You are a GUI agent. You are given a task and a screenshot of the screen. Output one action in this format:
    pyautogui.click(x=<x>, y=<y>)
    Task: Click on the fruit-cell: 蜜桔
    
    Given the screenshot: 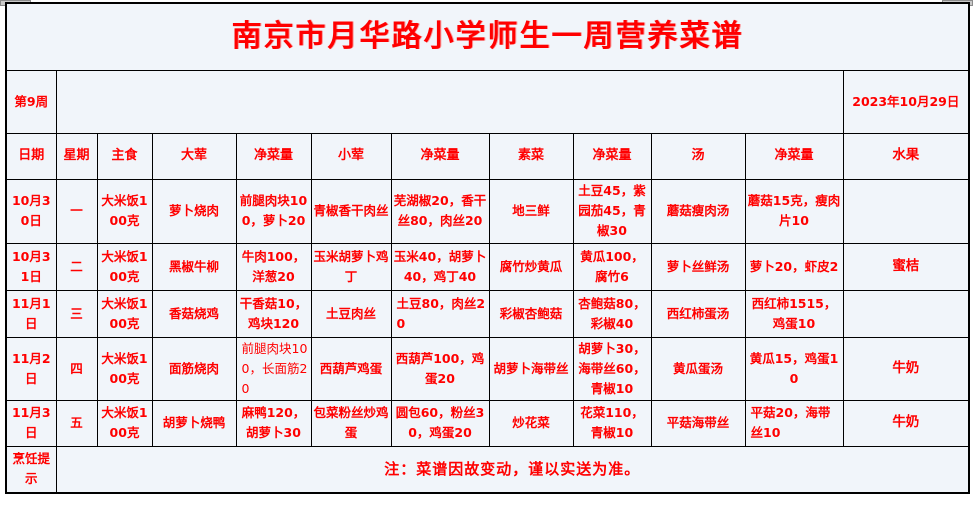 What is the action you would take?
    pyautogui.click(x=906, y=266)
    